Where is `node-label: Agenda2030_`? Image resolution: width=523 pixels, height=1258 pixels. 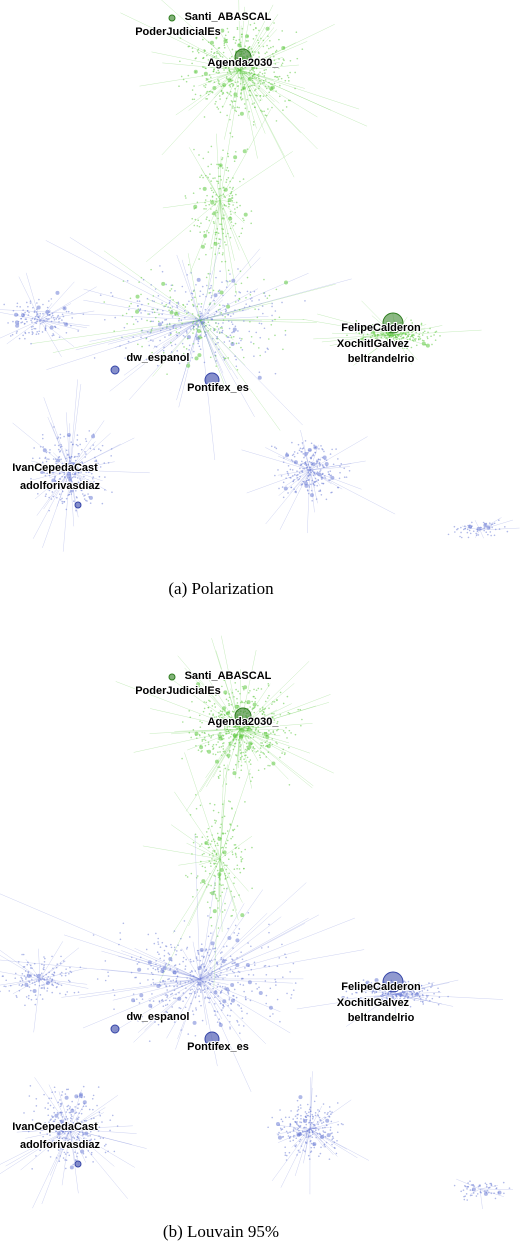 node-label: Agenda2030_ is located at coordinates (244, 63).